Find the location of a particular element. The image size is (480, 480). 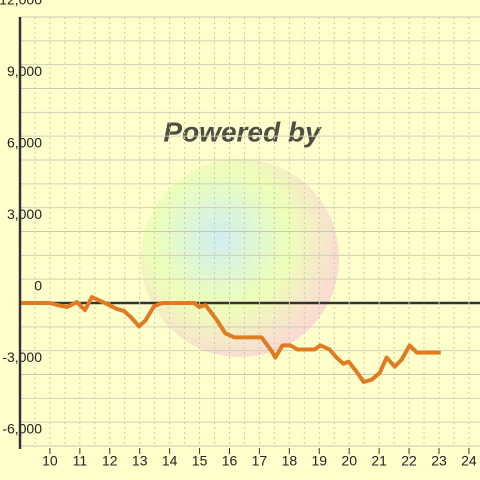

x-tick-label: 15 is located at coordinates (200, 461).